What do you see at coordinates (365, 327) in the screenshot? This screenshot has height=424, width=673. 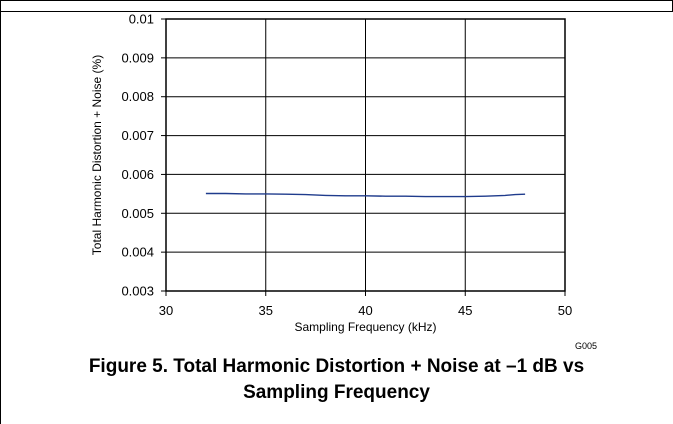 I see `x-axis-title: Sampling Frequency (kHz)` at bounding box center [365, 327].